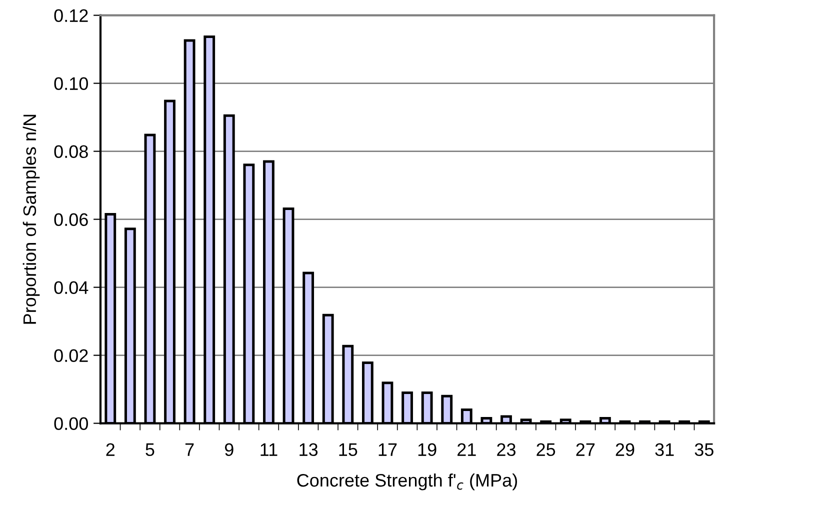 This screenshot has height=510, width=817. Describe the element at coordinates (309, 449) in the screenshot. I see `x-tick-label: 13` at that location.